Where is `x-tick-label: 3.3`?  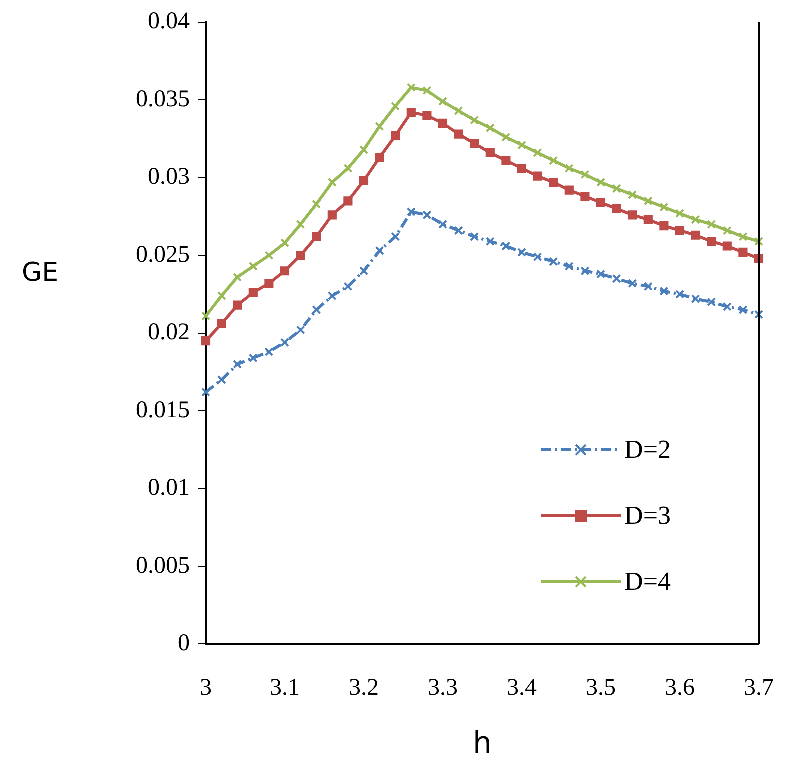 x-tick-label: 3.3 is located at coordinates (443, 687).